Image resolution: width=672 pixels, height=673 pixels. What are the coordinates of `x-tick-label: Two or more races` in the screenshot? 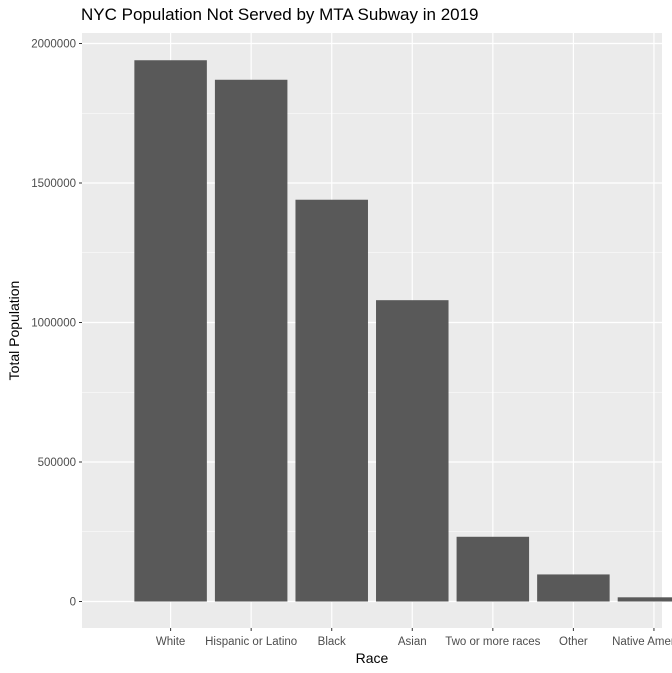 It's located at (492, 642).